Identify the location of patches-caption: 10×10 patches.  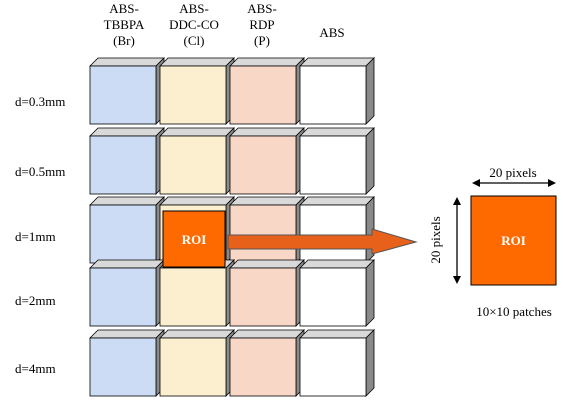
(514, 311).